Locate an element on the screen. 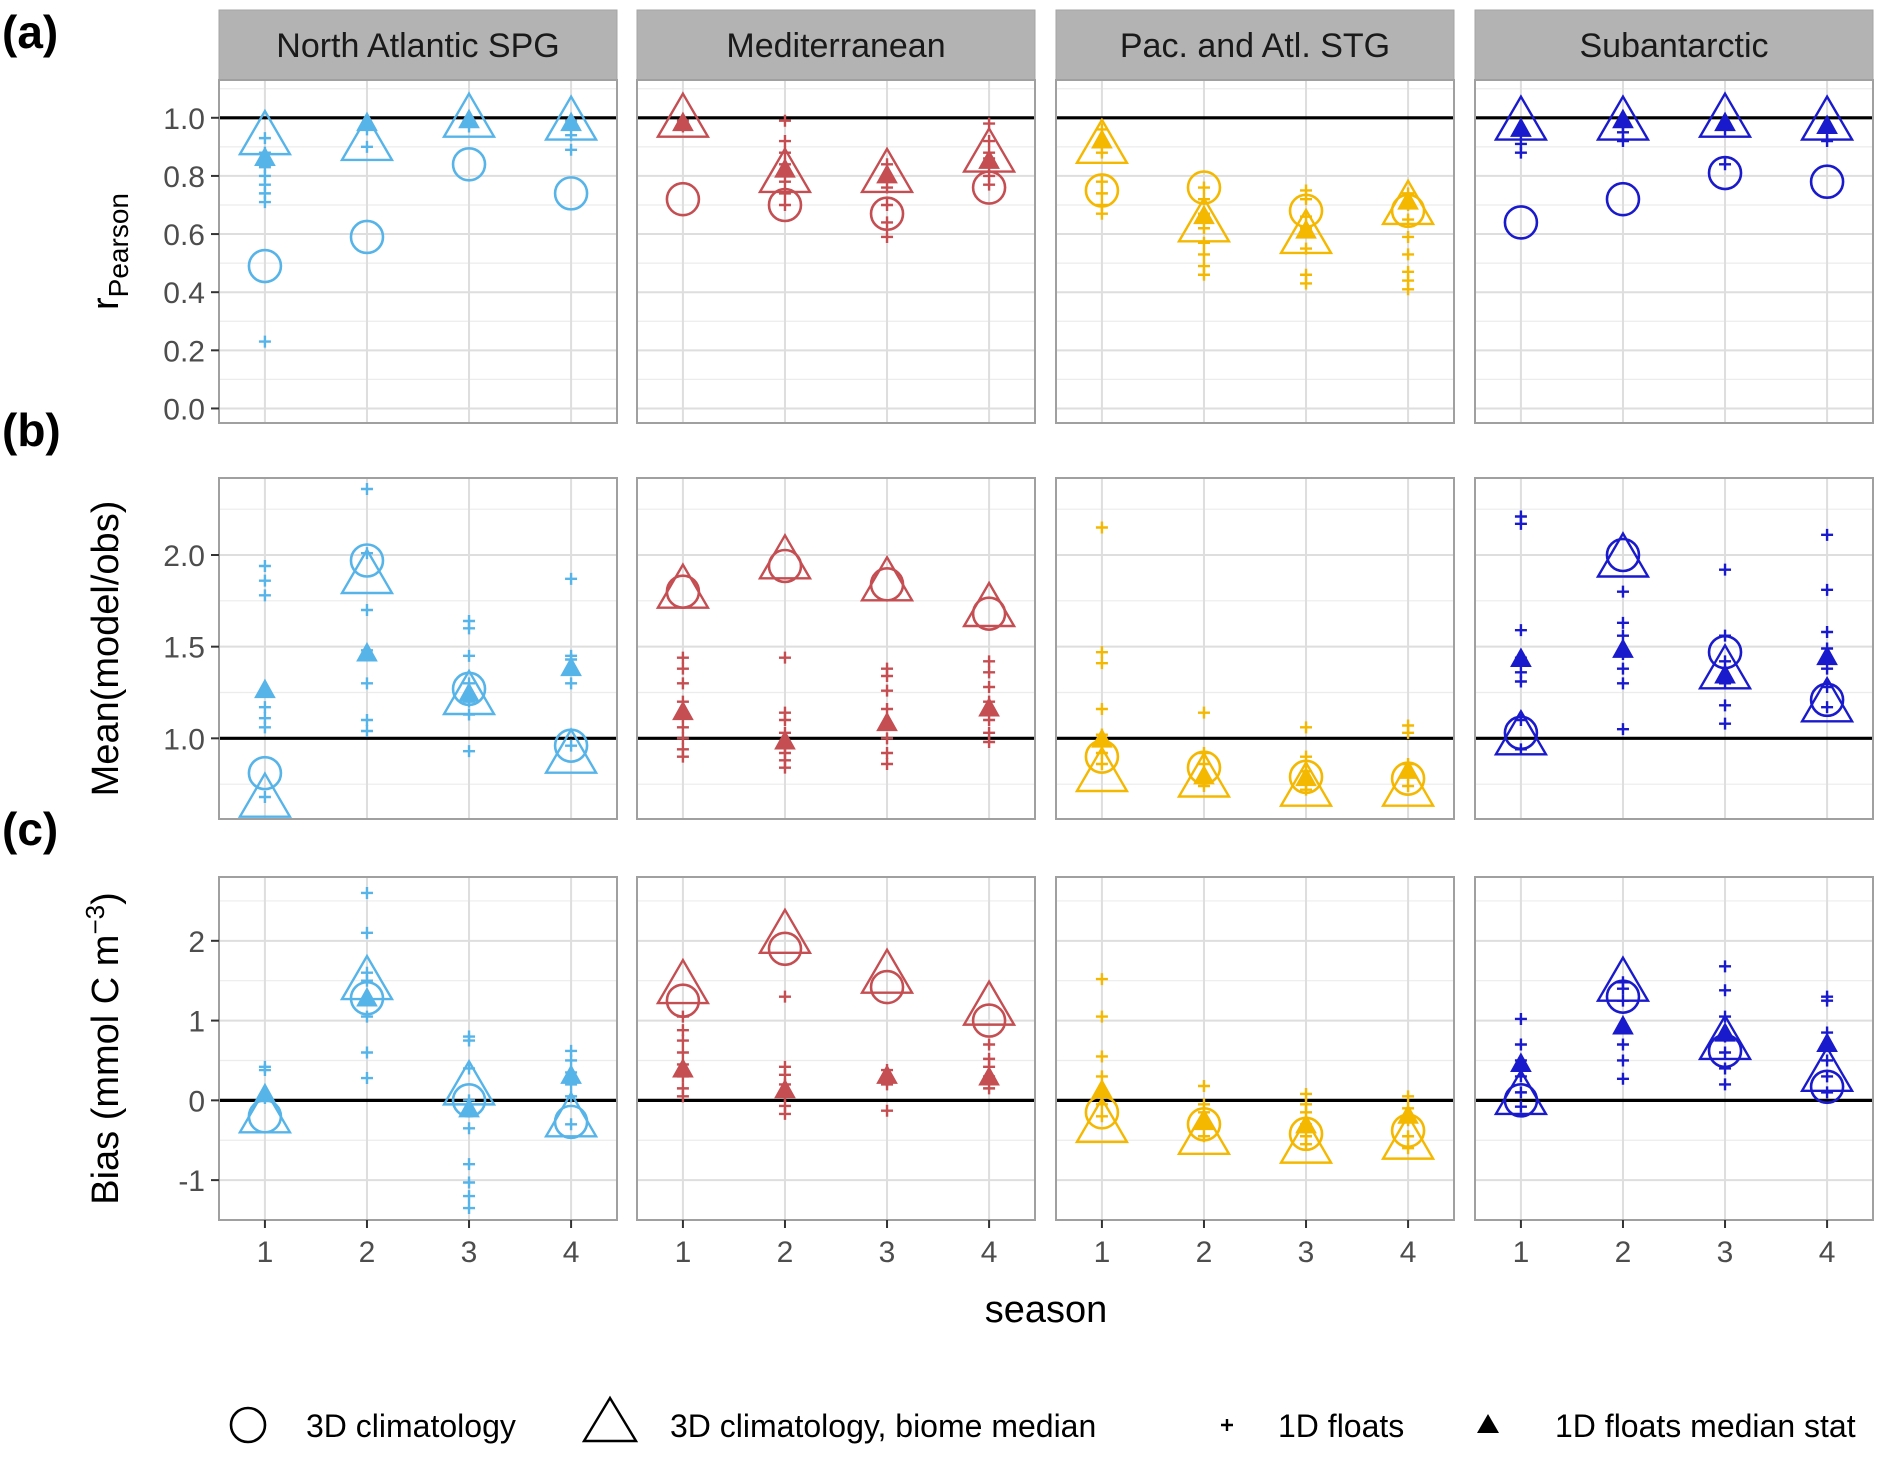 Image resolution: width=1892 pixels, height=1458 pixels. y-tick-label: 1.5 is located at coordinates (184, 648).